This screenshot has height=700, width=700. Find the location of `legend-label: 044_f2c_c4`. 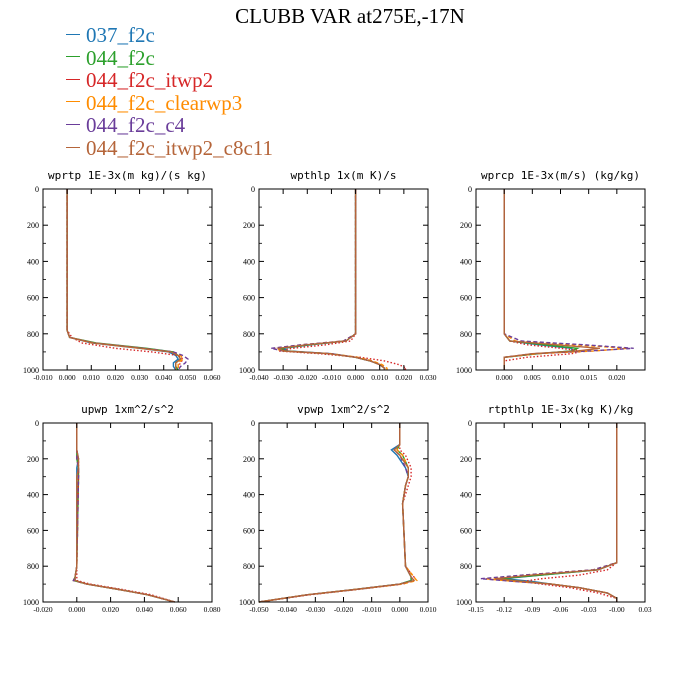

legend-label: 044_f2c_c4 is located at coordinates (136, 125).